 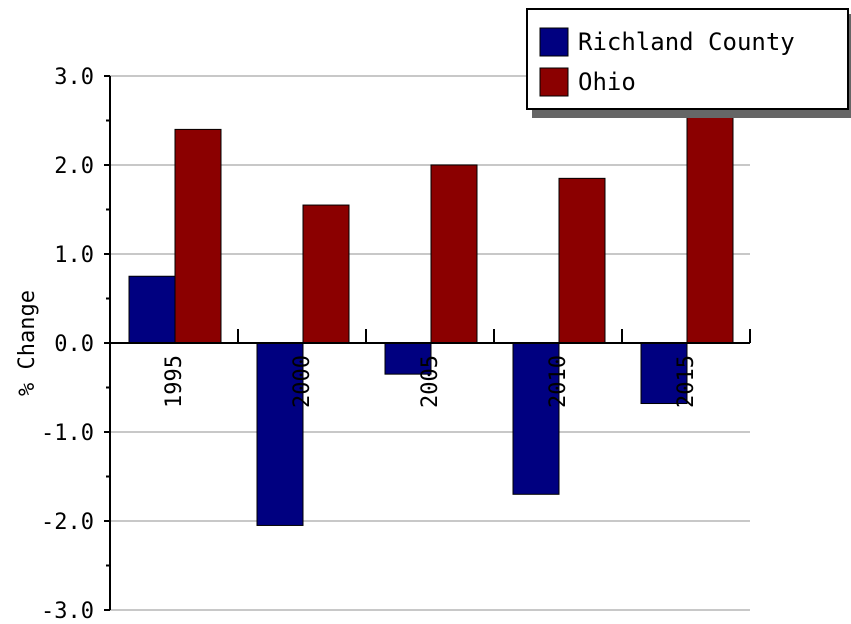 What do you see at coordinates (686, 381) in the screenshot?
I see `x-tick-label: 2015` at bounding box center [686, 381].